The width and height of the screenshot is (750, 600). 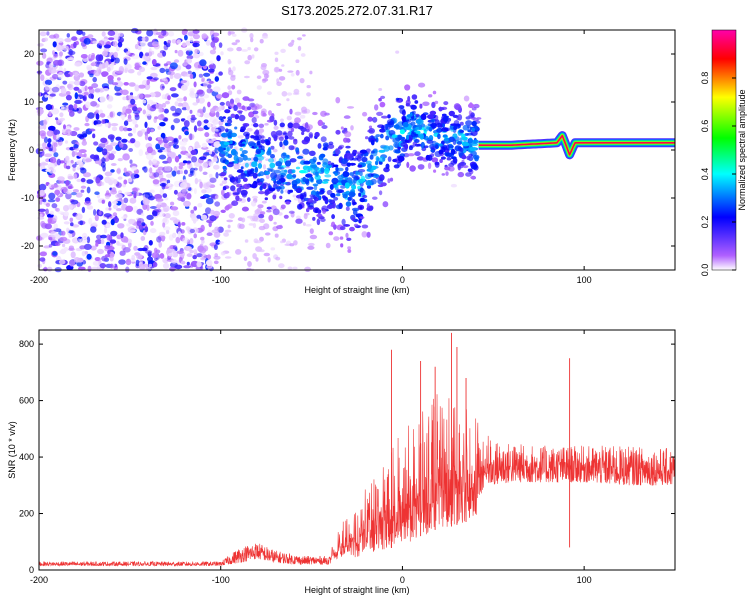 I want to click on x-tick-label: 0, so click(x=402, y=280).